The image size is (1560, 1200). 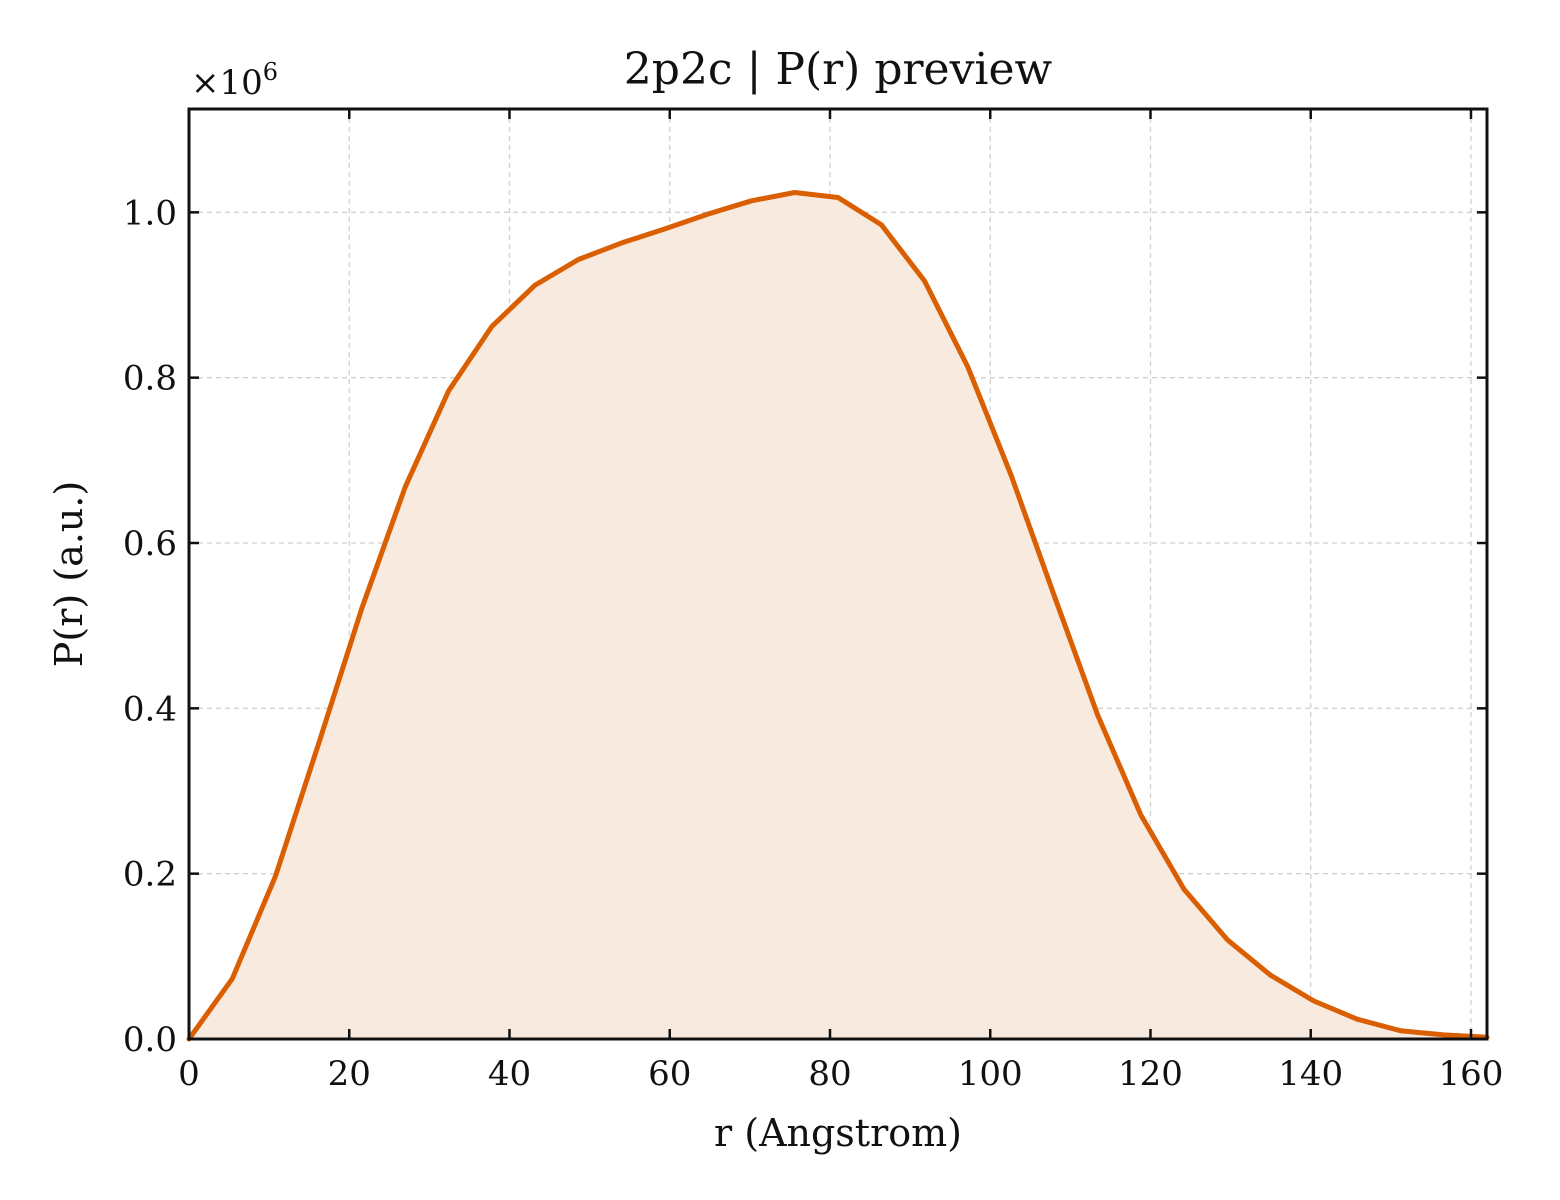 What do you see at coordinates (150, 709) in the screenshot?
I see `y-tick-label: 0.4` at bounding box center [150, 709].